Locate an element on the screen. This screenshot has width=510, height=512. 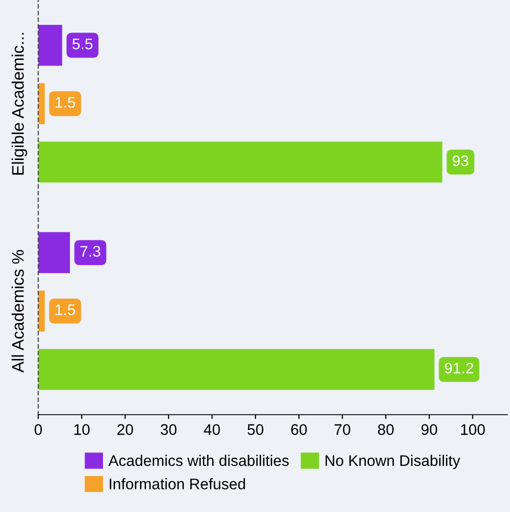
data-label: 7.3 is located at coordinates (90, 251).